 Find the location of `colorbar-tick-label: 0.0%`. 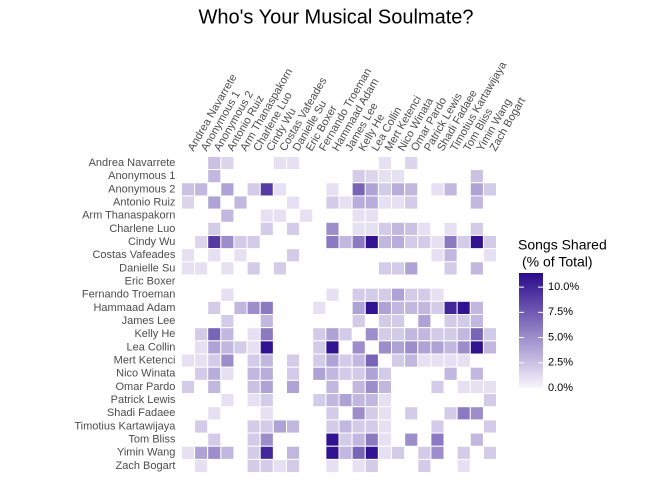

colorbar-tick-label: 0.0% is located at coordinates (560, 388).